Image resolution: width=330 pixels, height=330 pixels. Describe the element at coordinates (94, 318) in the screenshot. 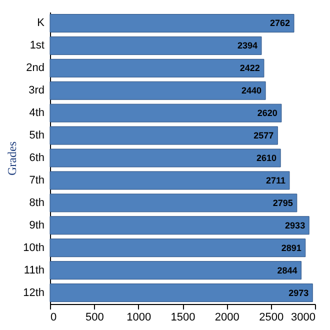

I see `x-tick-label: 500` at that location.